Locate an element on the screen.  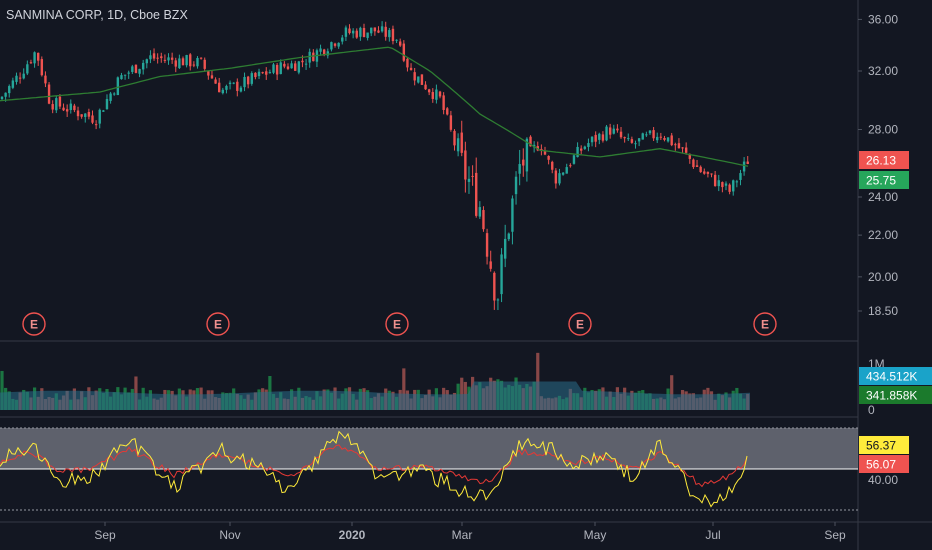
ma-value-tag-bg is located at coordinates (884, 180).